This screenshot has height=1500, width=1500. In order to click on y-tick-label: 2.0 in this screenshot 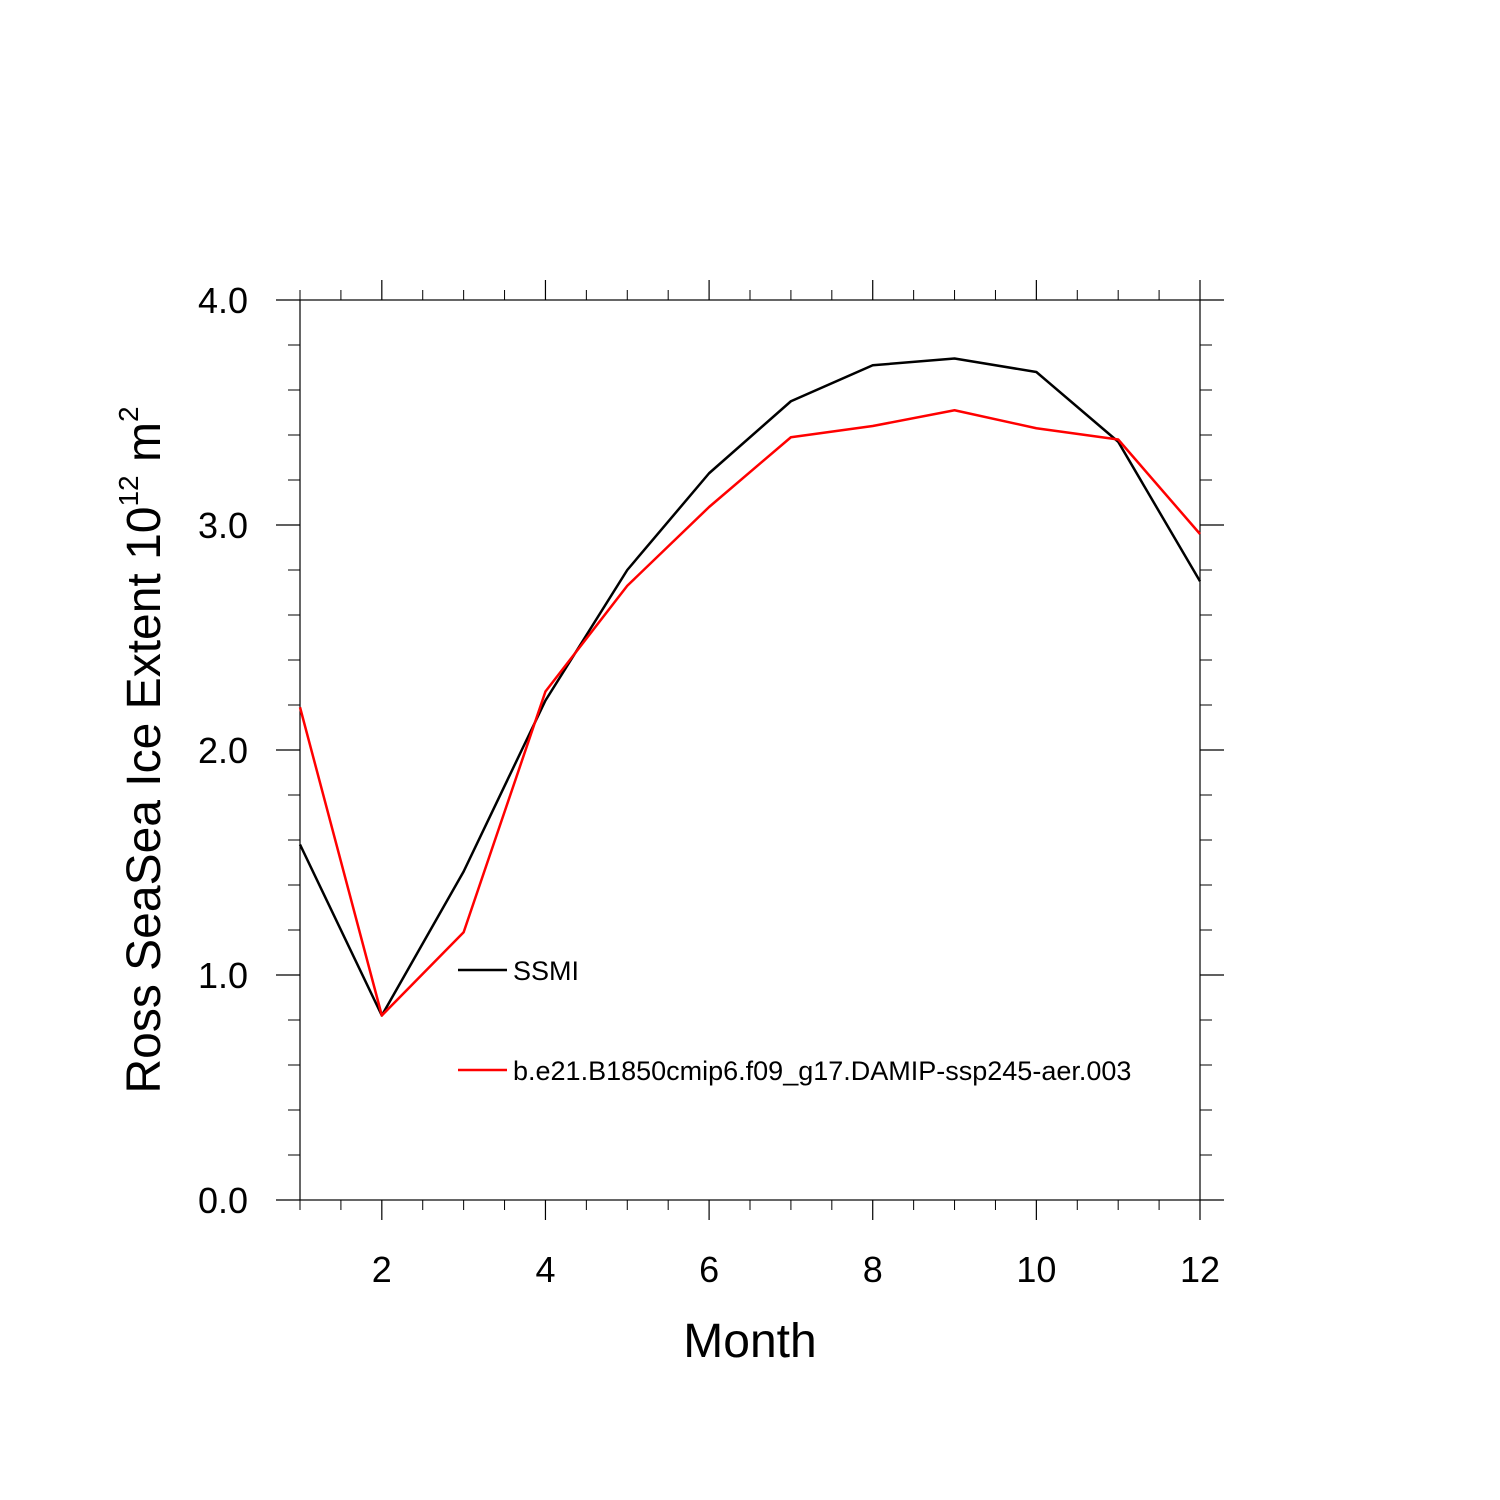, I will do `click(223, 750)`.